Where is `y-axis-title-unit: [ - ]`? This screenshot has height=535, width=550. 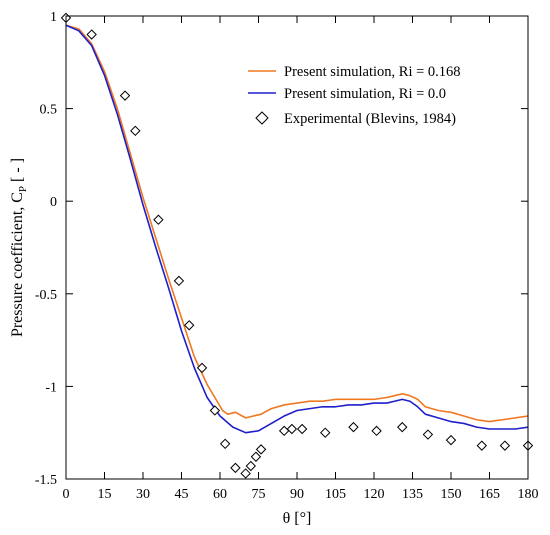 y-axis-title-unit: [ - ] is located at coordinates (17, 172).